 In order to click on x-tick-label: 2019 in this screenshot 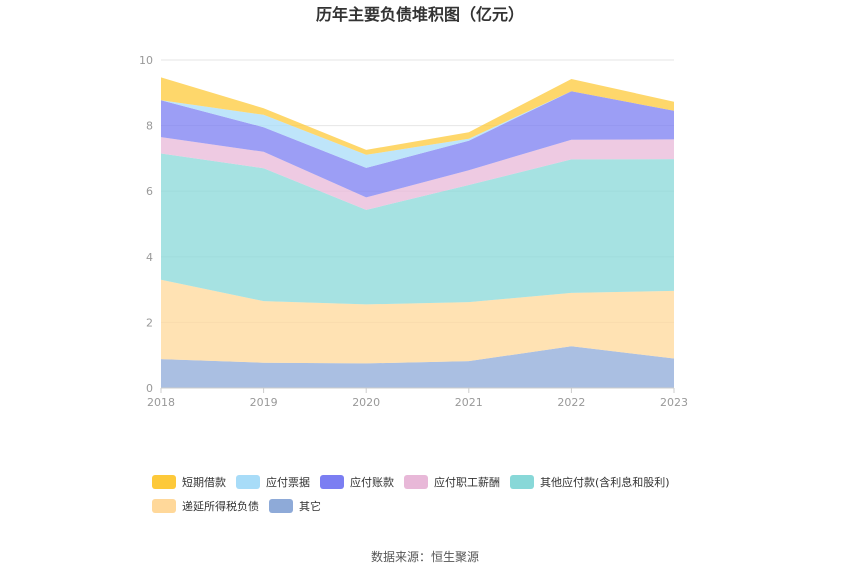, I will do `click(264, 402)`.